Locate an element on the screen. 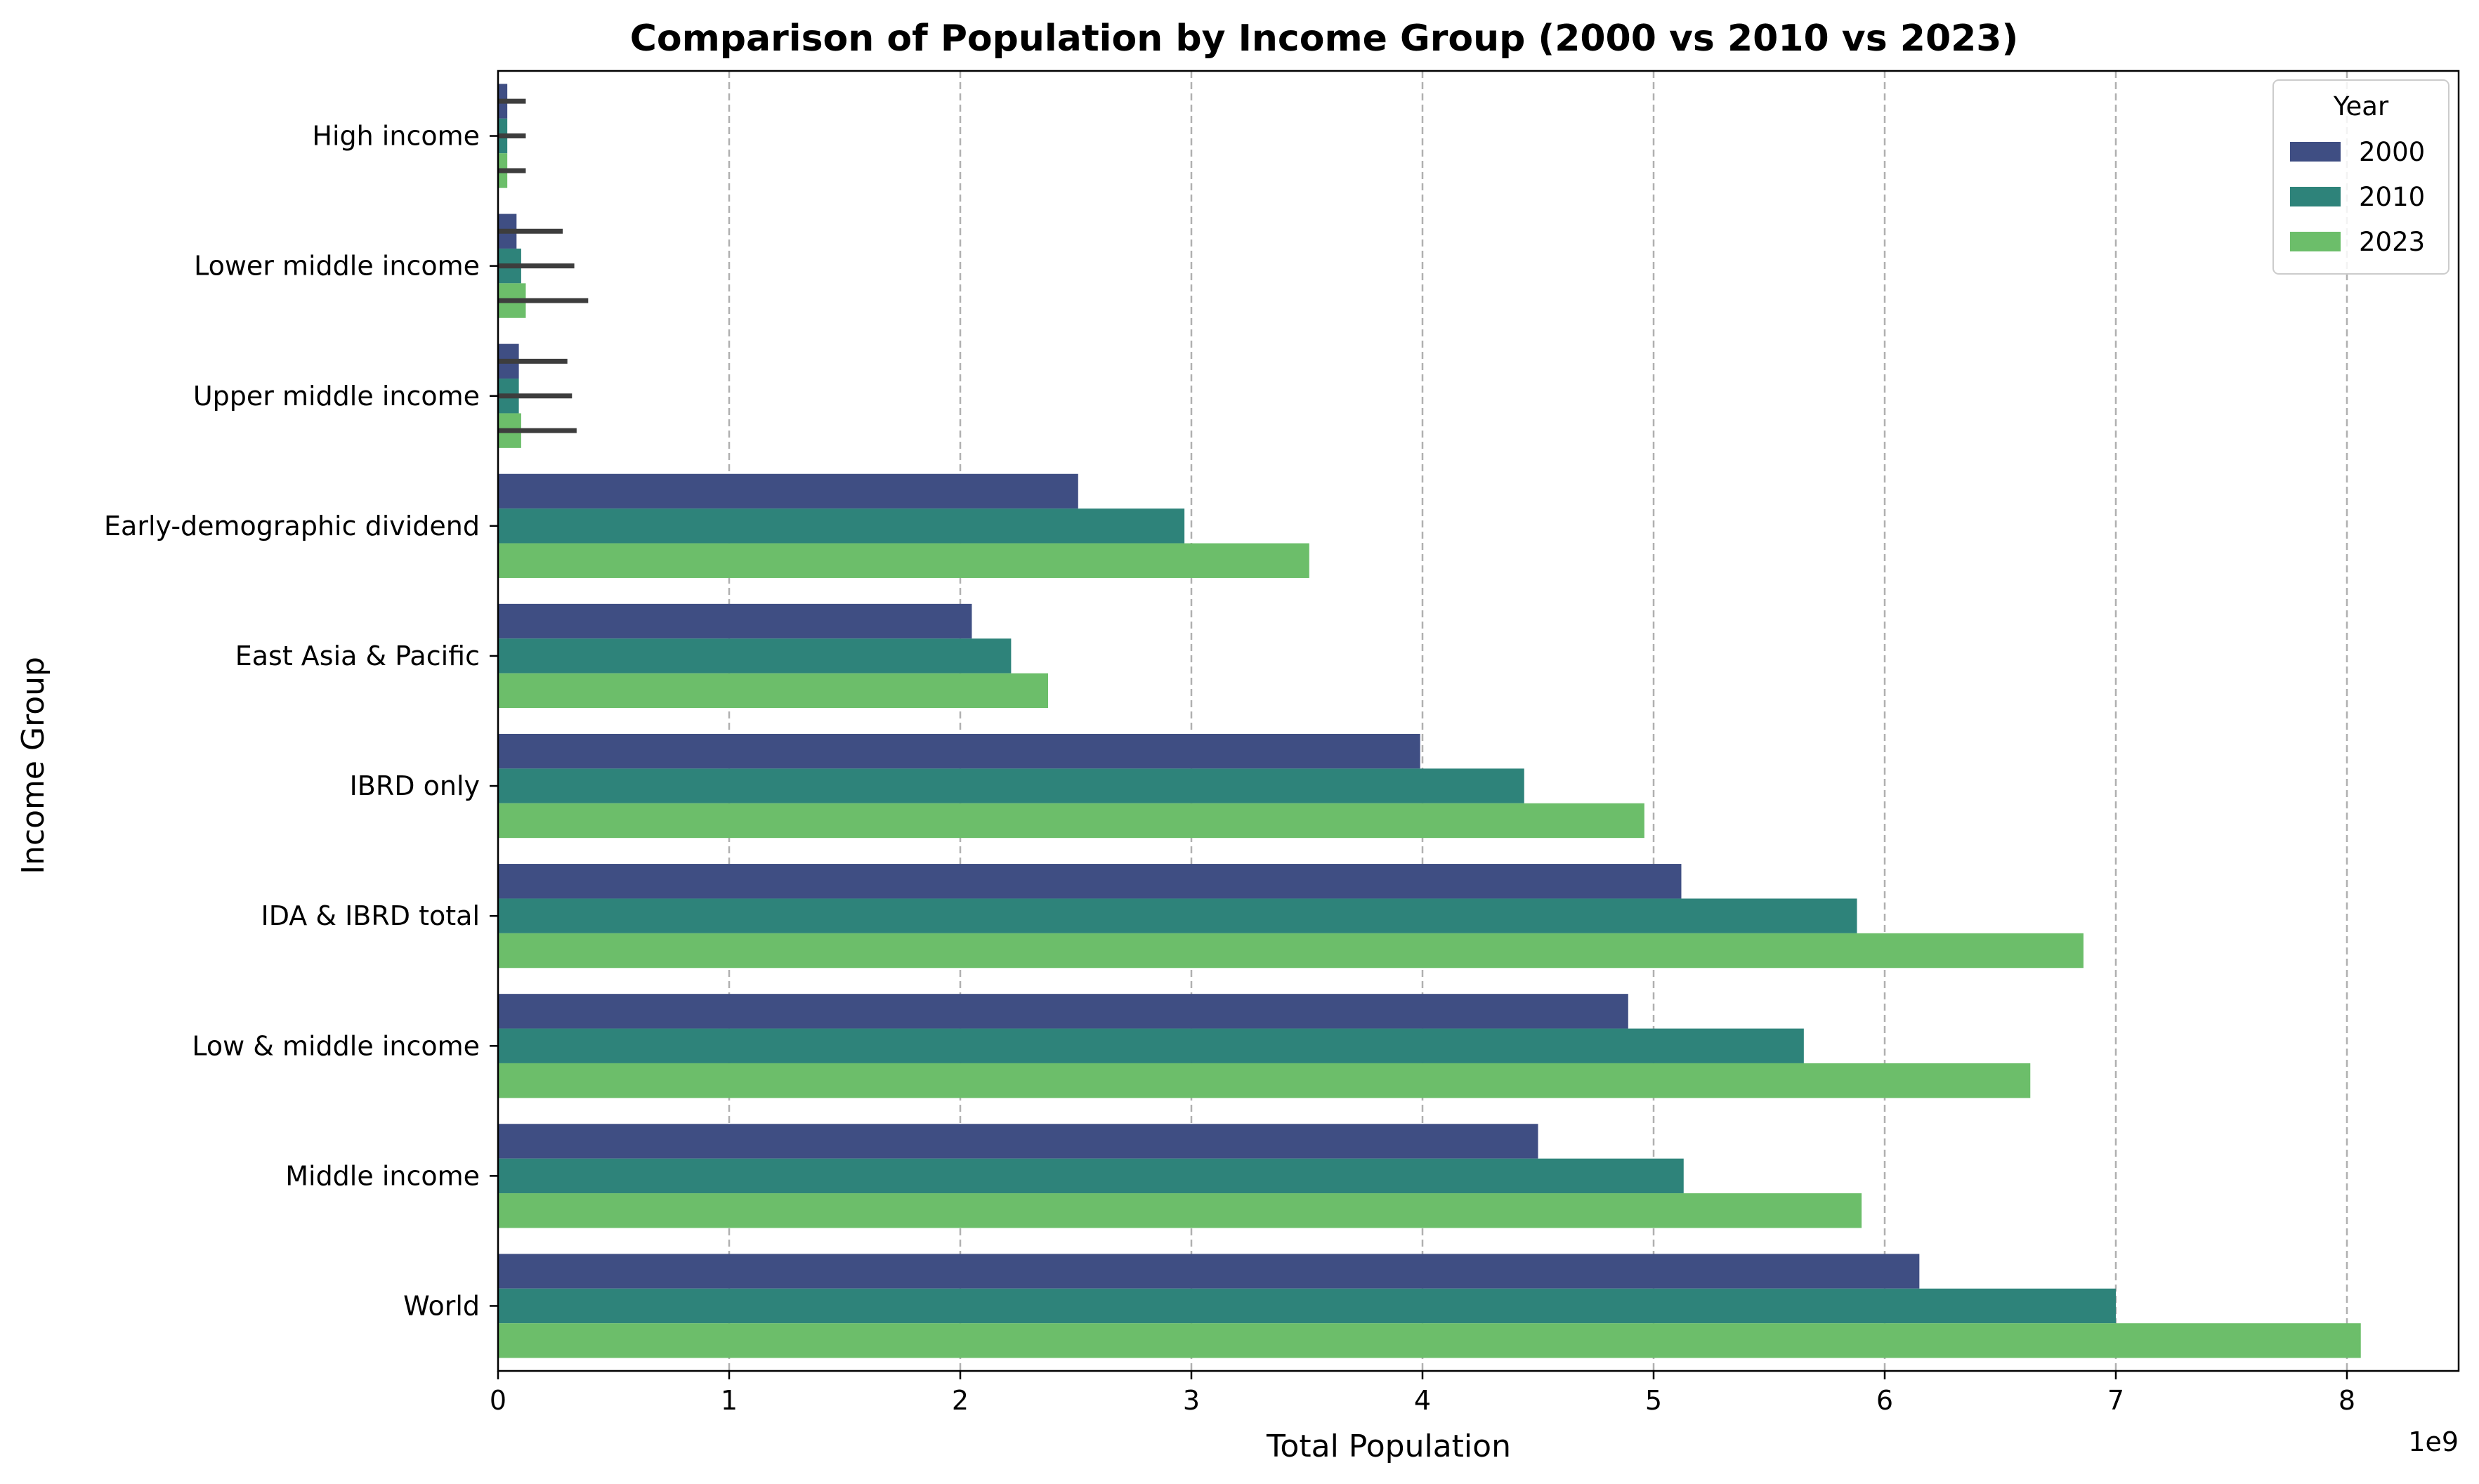 The width and height of the screenshot is (2479, 1484). legend-label: 2000 is located at coordinates (2392, 152).